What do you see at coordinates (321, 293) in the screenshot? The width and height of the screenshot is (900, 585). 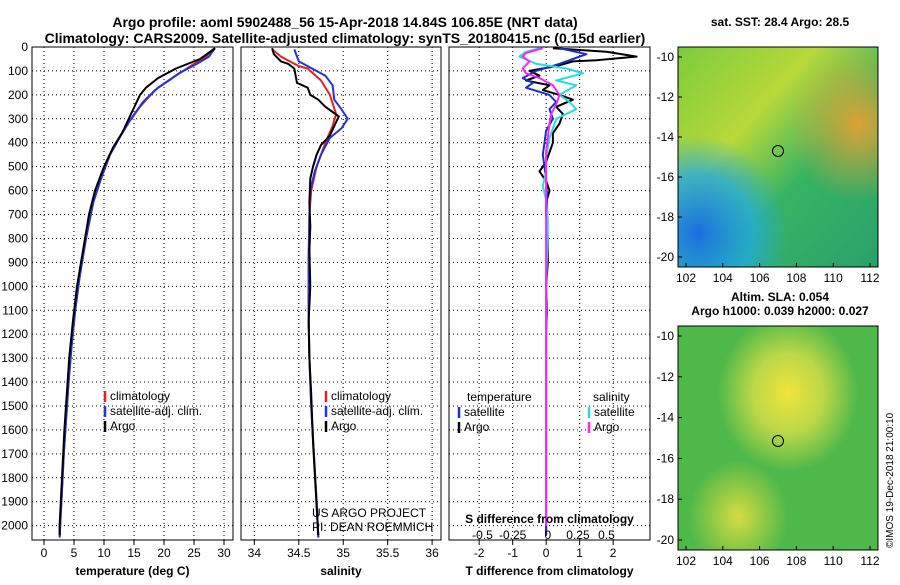 I see `sal-series-satellite-adj.-clim.` at bounding box center [321, 293].